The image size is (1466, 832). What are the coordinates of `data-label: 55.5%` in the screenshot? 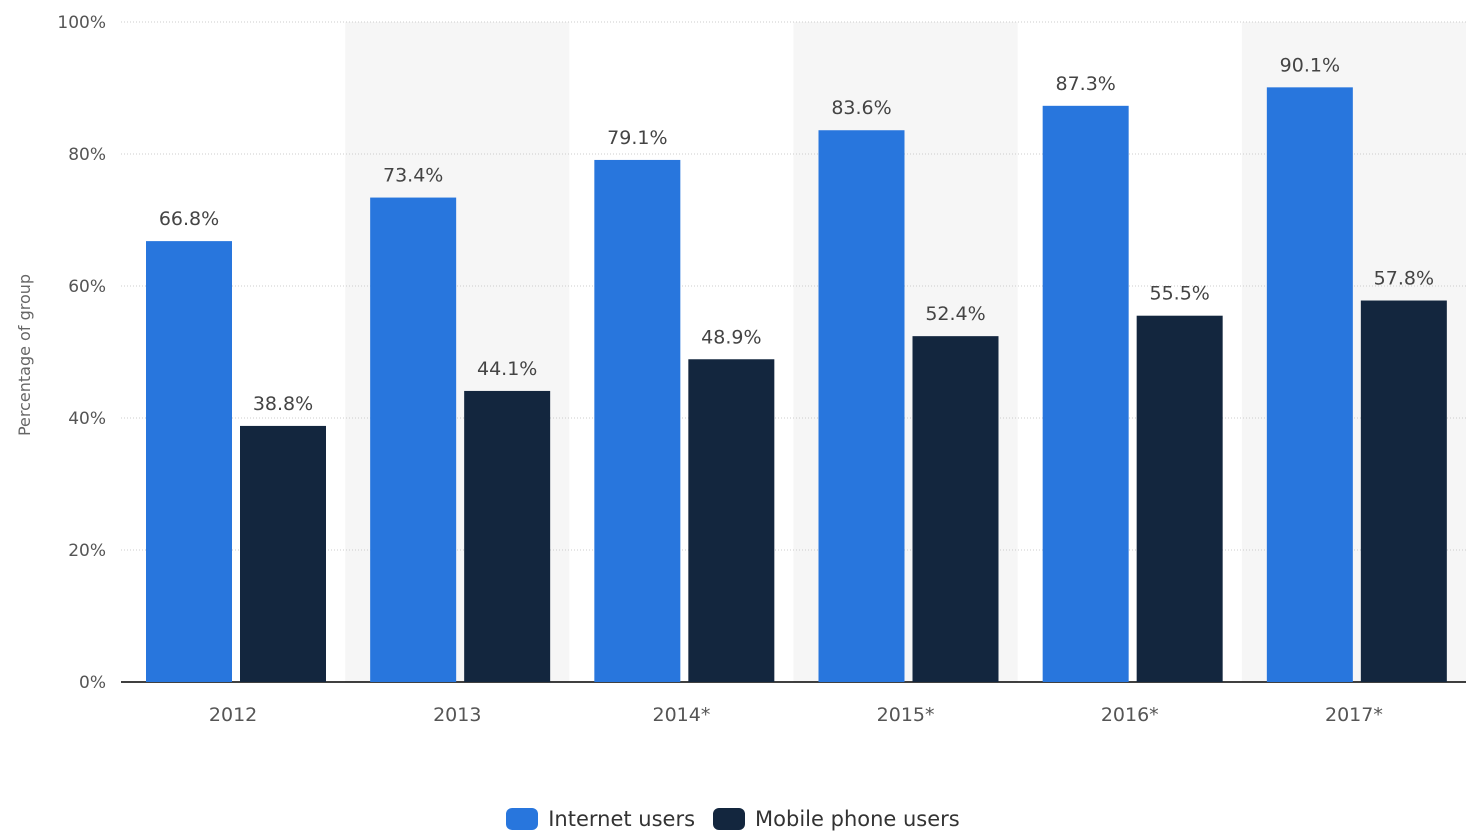 It's located at (1179, 294).